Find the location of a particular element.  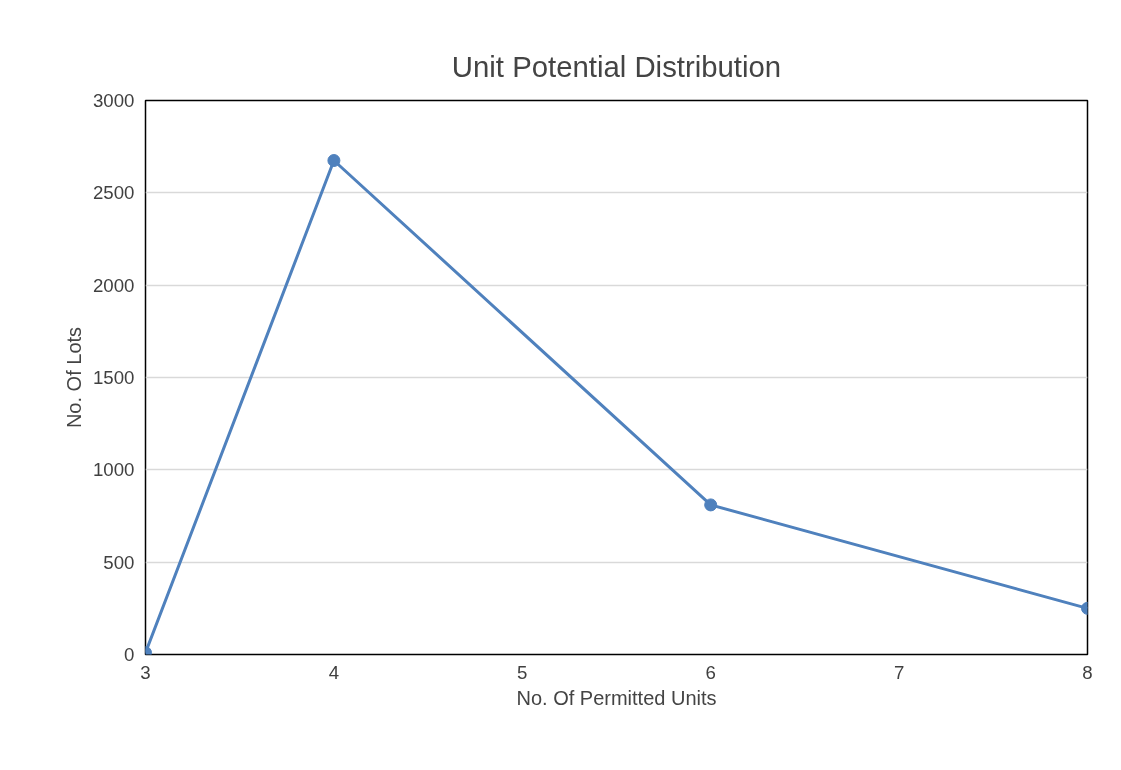

chart-title: Unit Potential Distribution is located at coordinates (616, 66).